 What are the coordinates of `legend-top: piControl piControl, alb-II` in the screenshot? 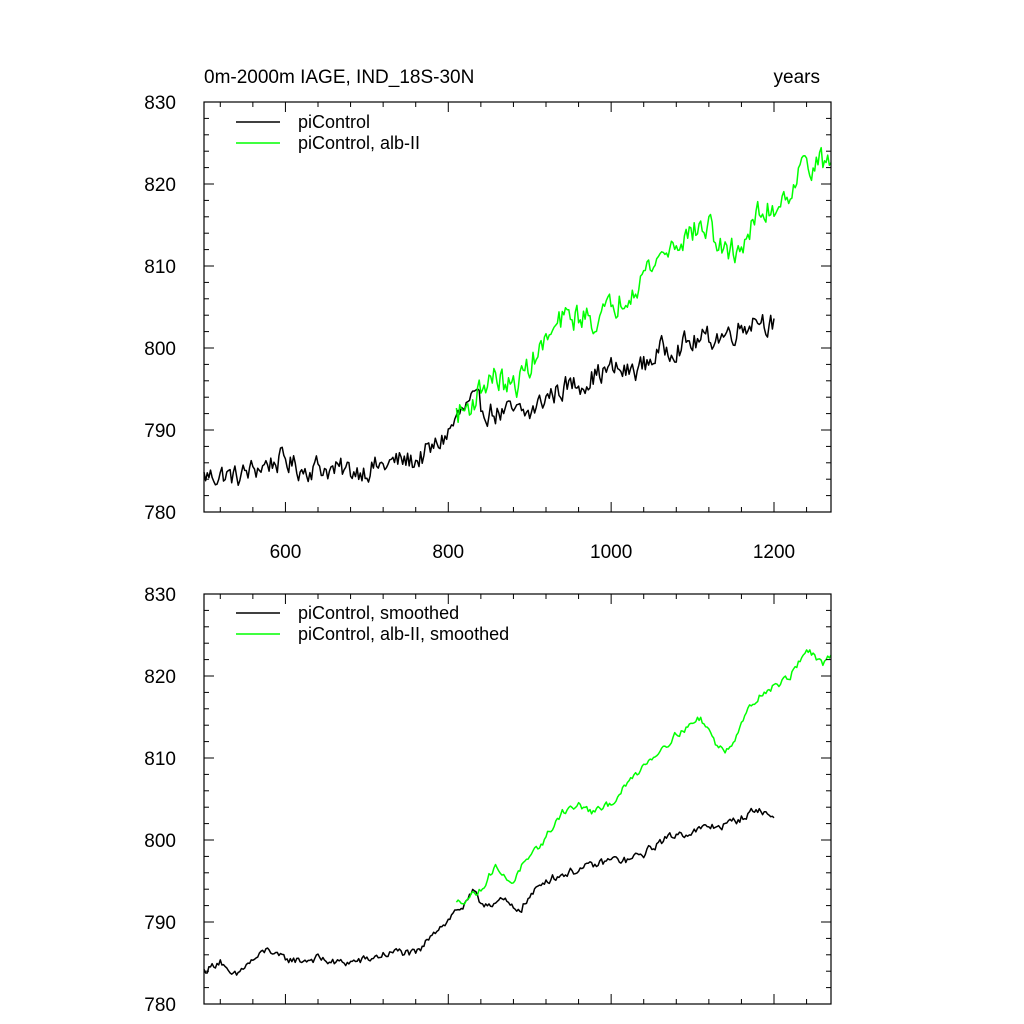 It's located at (328, 132).